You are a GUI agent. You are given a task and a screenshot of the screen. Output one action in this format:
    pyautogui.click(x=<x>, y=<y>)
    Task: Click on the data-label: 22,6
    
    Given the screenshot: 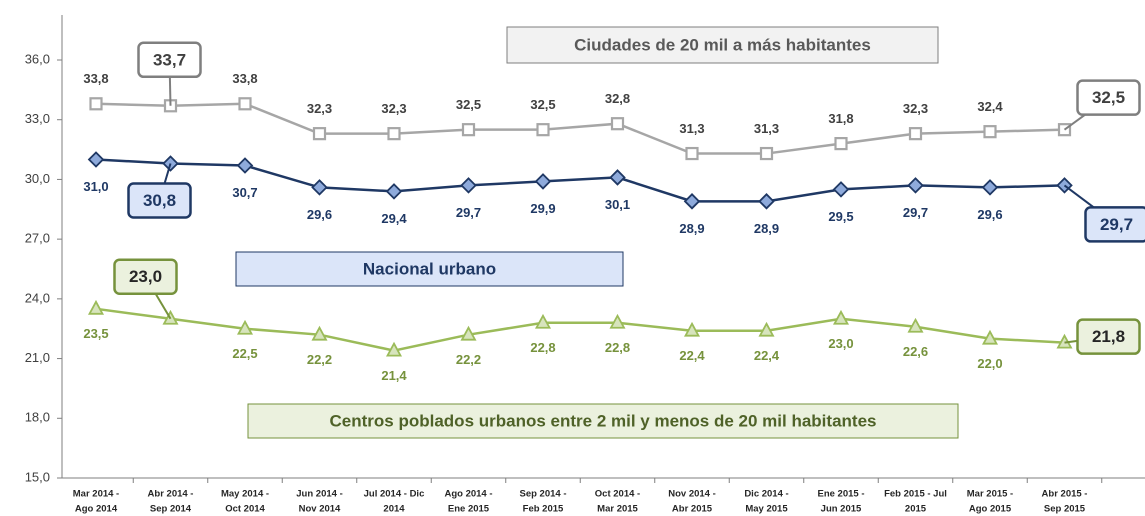 What is the action you would take?
    pyautogui.click(x=915, y=351)
    